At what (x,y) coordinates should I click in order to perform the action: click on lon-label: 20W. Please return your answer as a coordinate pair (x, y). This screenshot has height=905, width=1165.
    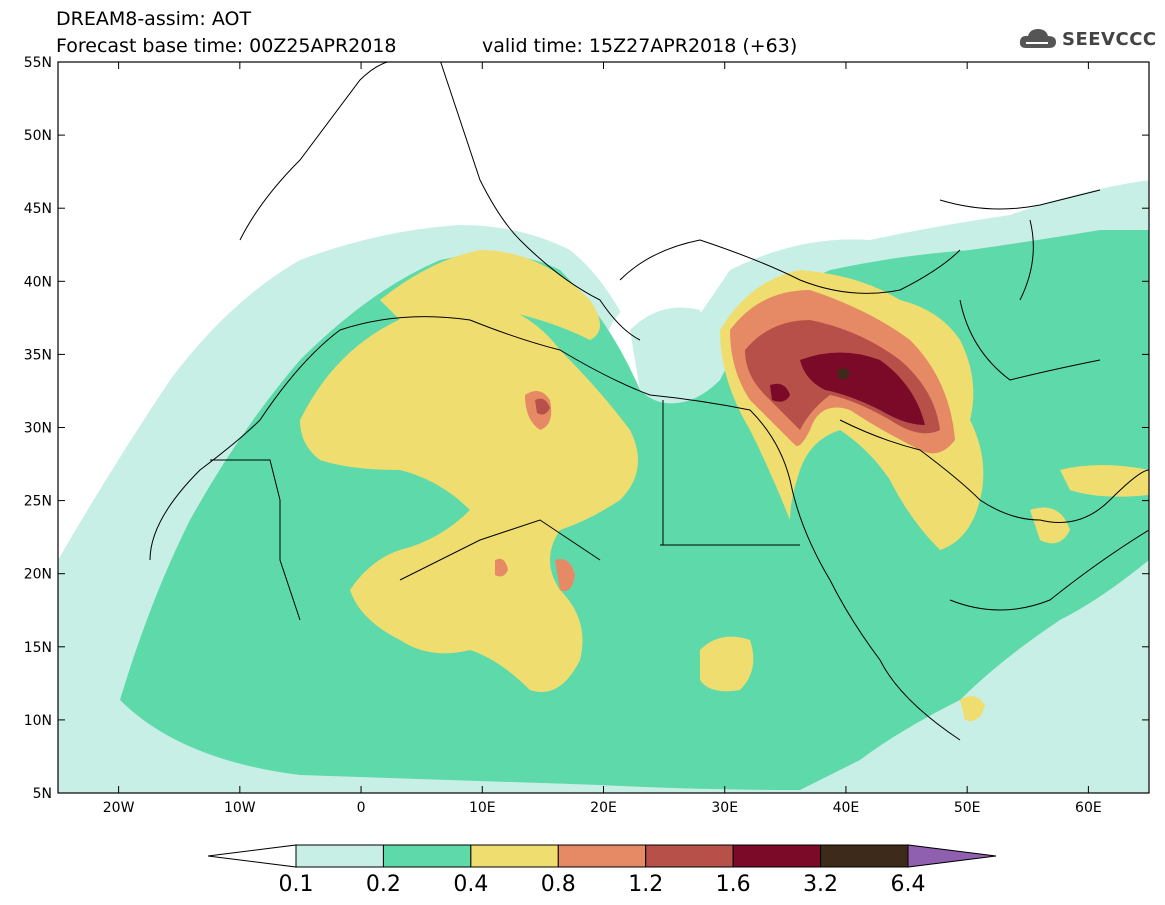
    Looking at the image, I should click on (119, 808).